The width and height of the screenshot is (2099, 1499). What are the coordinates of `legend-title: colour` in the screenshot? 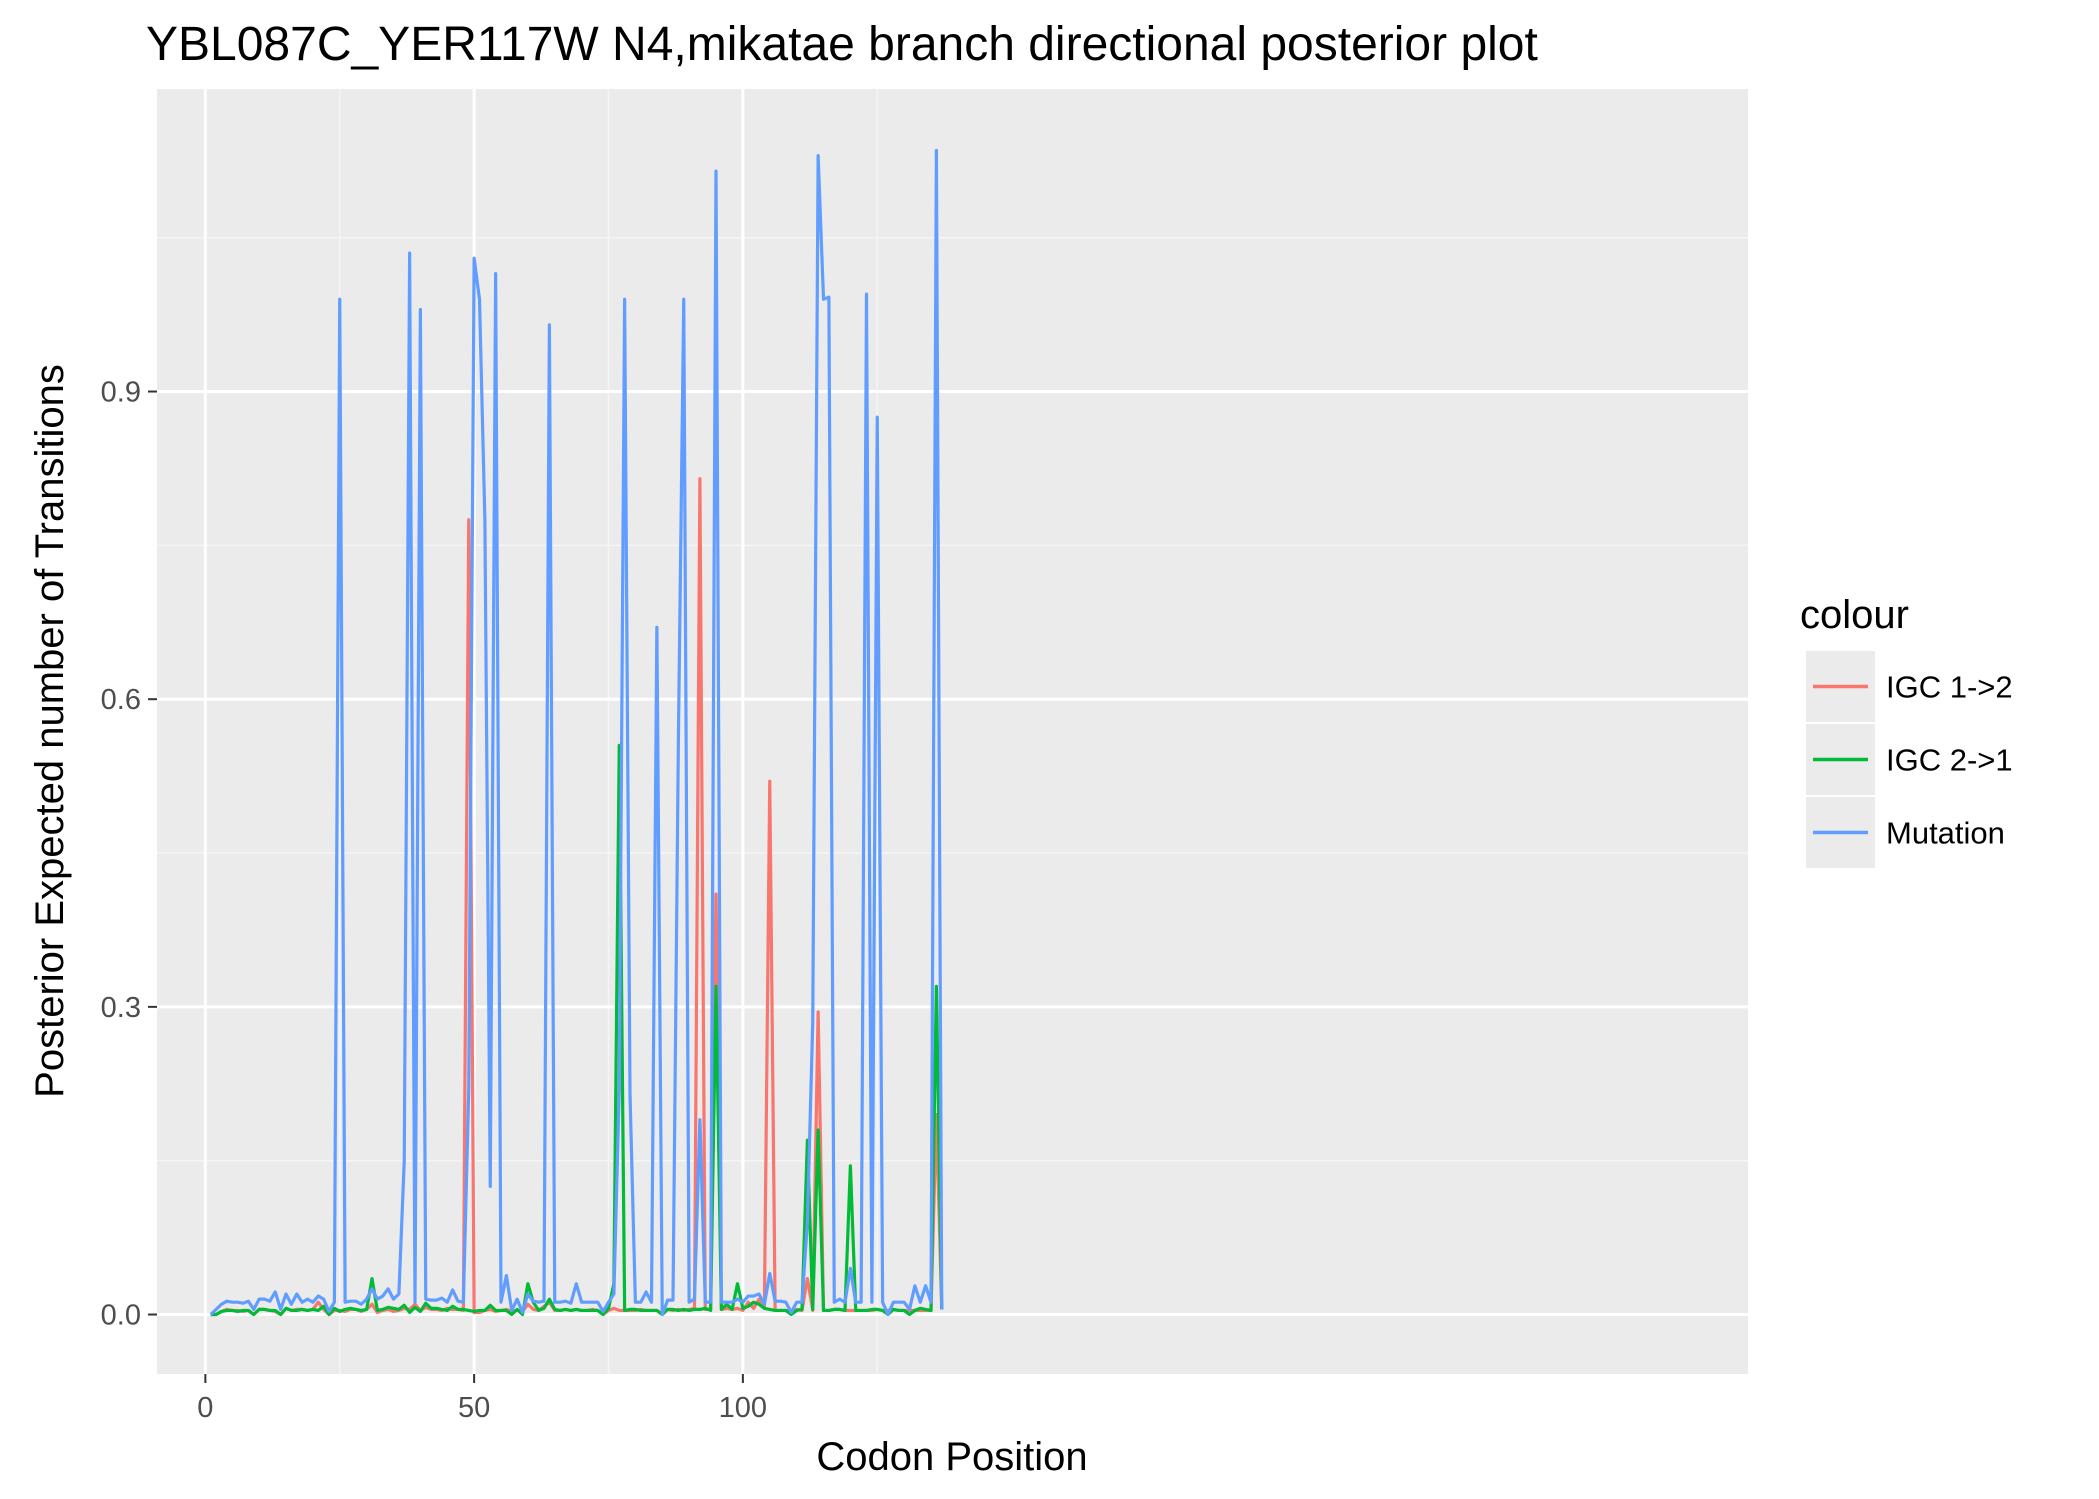 It's located at (1854, 615).